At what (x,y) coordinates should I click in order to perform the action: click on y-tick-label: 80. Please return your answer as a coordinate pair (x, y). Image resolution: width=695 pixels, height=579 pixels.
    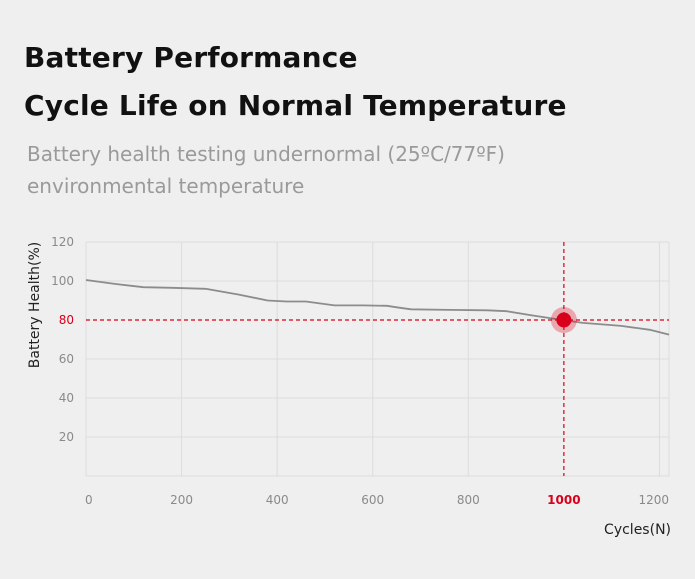
    Looking at the image, I should click on (66, 320).